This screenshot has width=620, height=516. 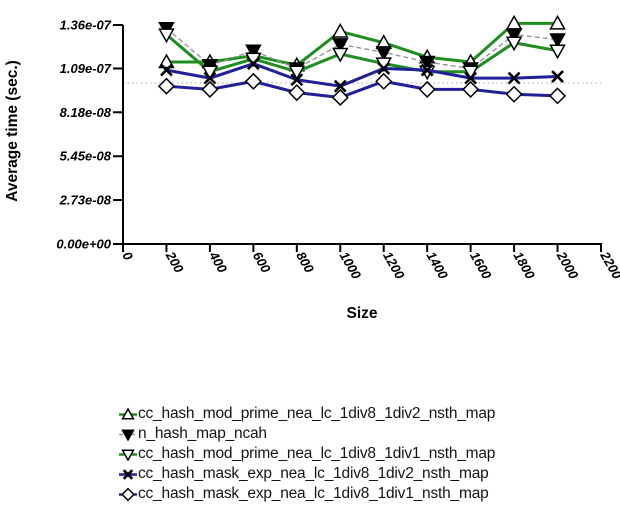 What do you see at coordinates (127, 256) in the screenshot?
I see `x-tick-label: 0` at bounding box center [127, 256].